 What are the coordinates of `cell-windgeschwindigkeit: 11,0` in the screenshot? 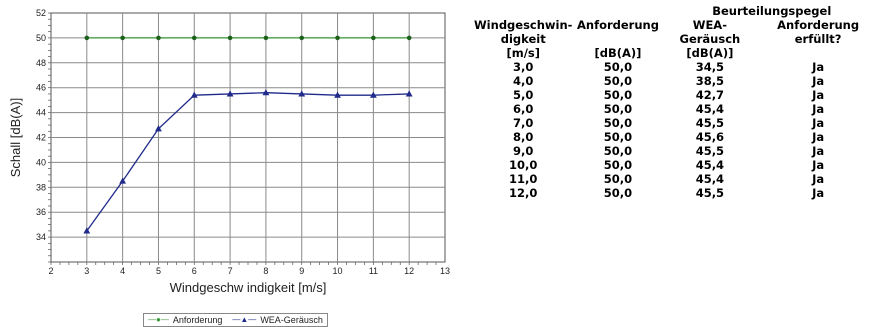 It's located at (523, 179).